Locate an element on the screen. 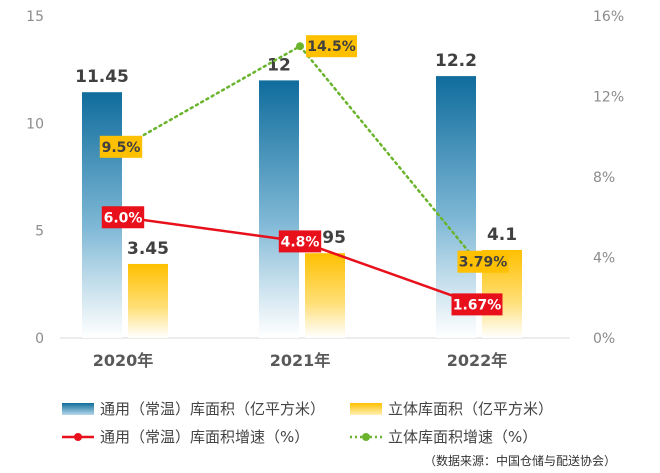  y-left-tick-label: 15 is located at coordinates (35, 17).